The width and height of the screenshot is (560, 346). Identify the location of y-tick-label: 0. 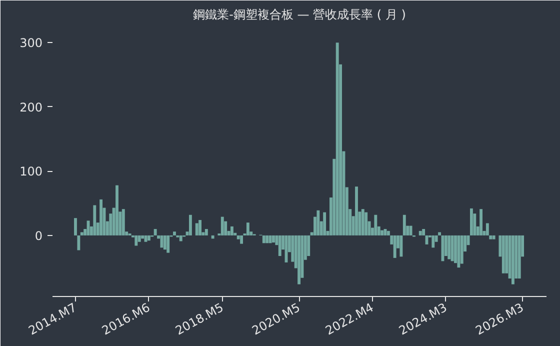
(38, 235).